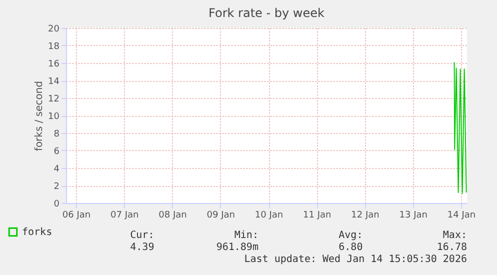  I want to click on x-tick-label: 07 Jan, so click(124, 215).